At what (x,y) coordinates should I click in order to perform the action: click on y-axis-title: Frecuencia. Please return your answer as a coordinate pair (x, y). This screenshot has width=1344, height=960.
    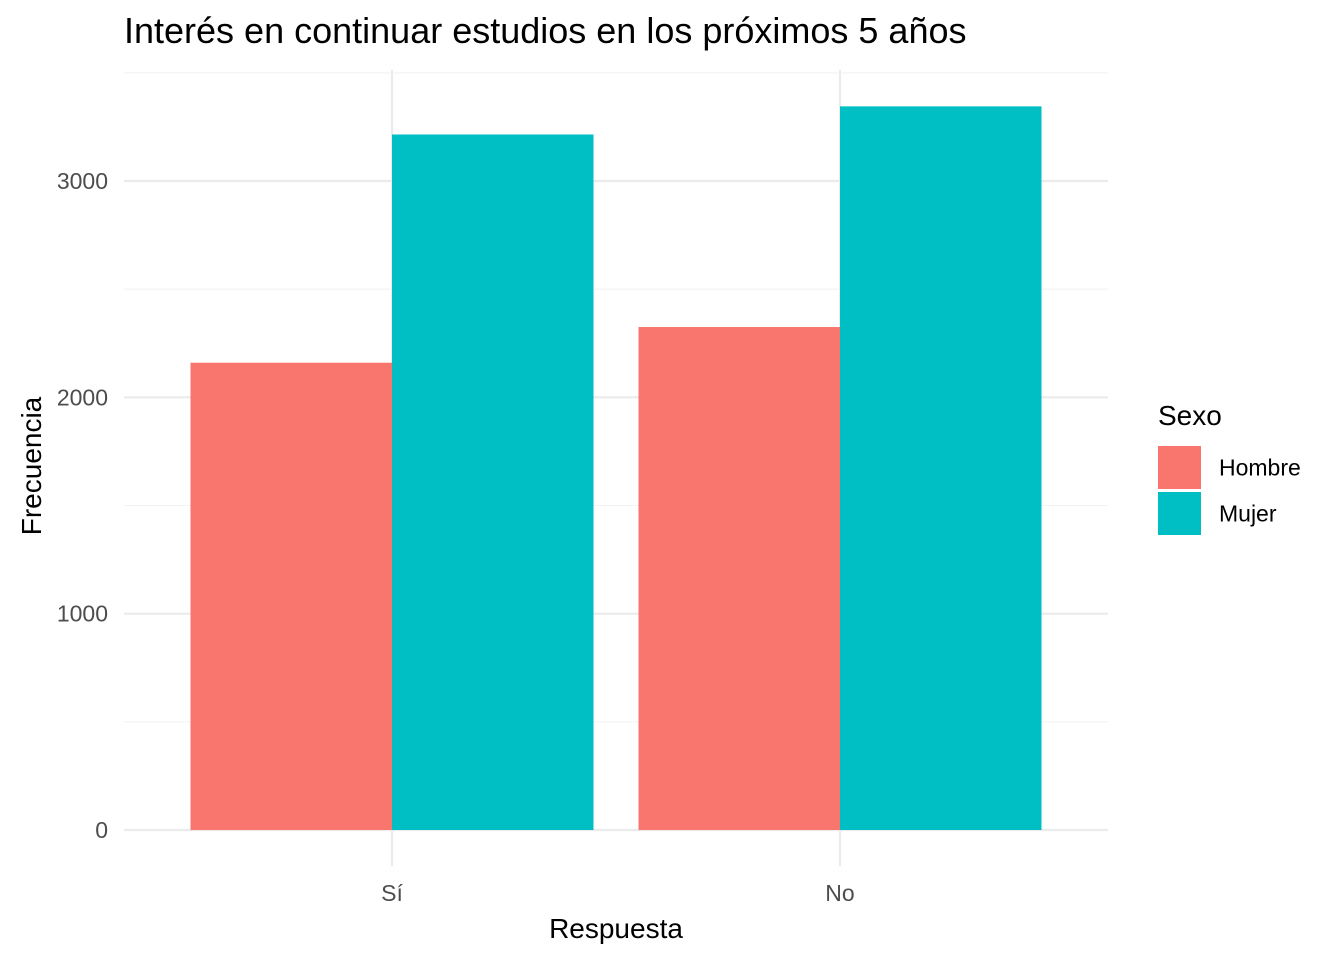
    Looking at the image, I should click on (31, 465).